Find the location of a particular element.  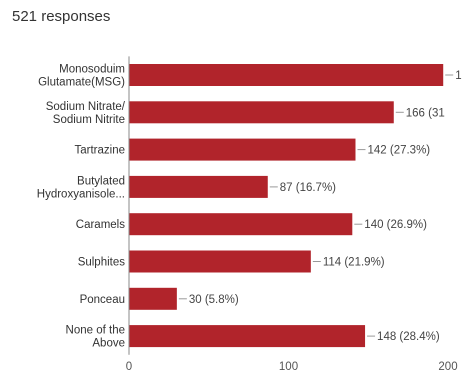

category-label: Butylated is located at coordinates (101, 181).